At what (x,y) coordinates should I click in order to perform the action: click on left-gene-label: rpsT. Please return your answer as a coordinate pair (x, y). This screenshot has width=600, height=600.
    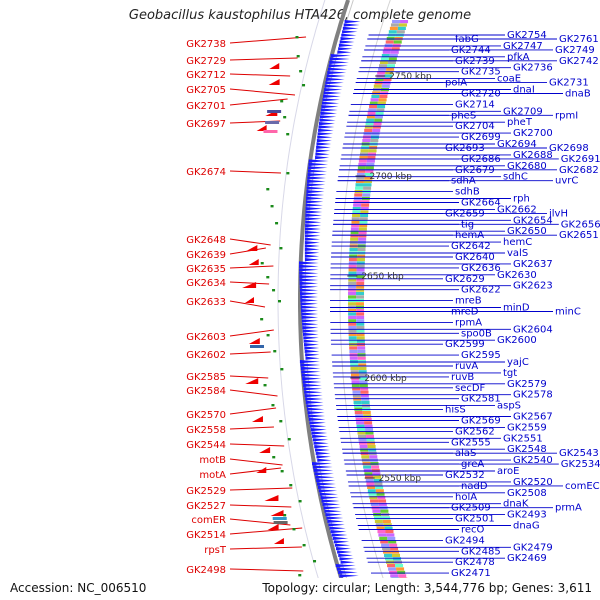
    Looking at the image, I should click on (215, 550).